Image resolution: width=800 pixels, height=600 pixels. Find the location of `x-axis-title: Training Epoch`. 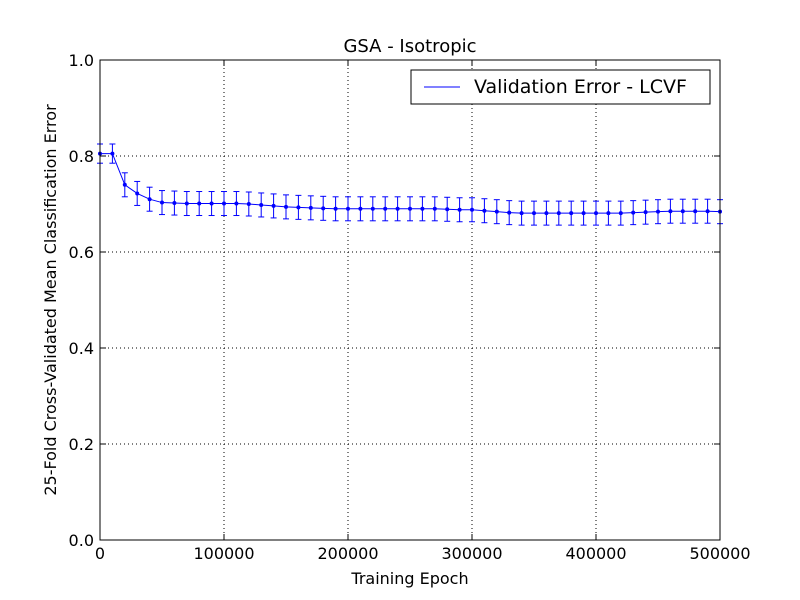

x-axis-title: Training Epoch is located at coordinates (409, 578).